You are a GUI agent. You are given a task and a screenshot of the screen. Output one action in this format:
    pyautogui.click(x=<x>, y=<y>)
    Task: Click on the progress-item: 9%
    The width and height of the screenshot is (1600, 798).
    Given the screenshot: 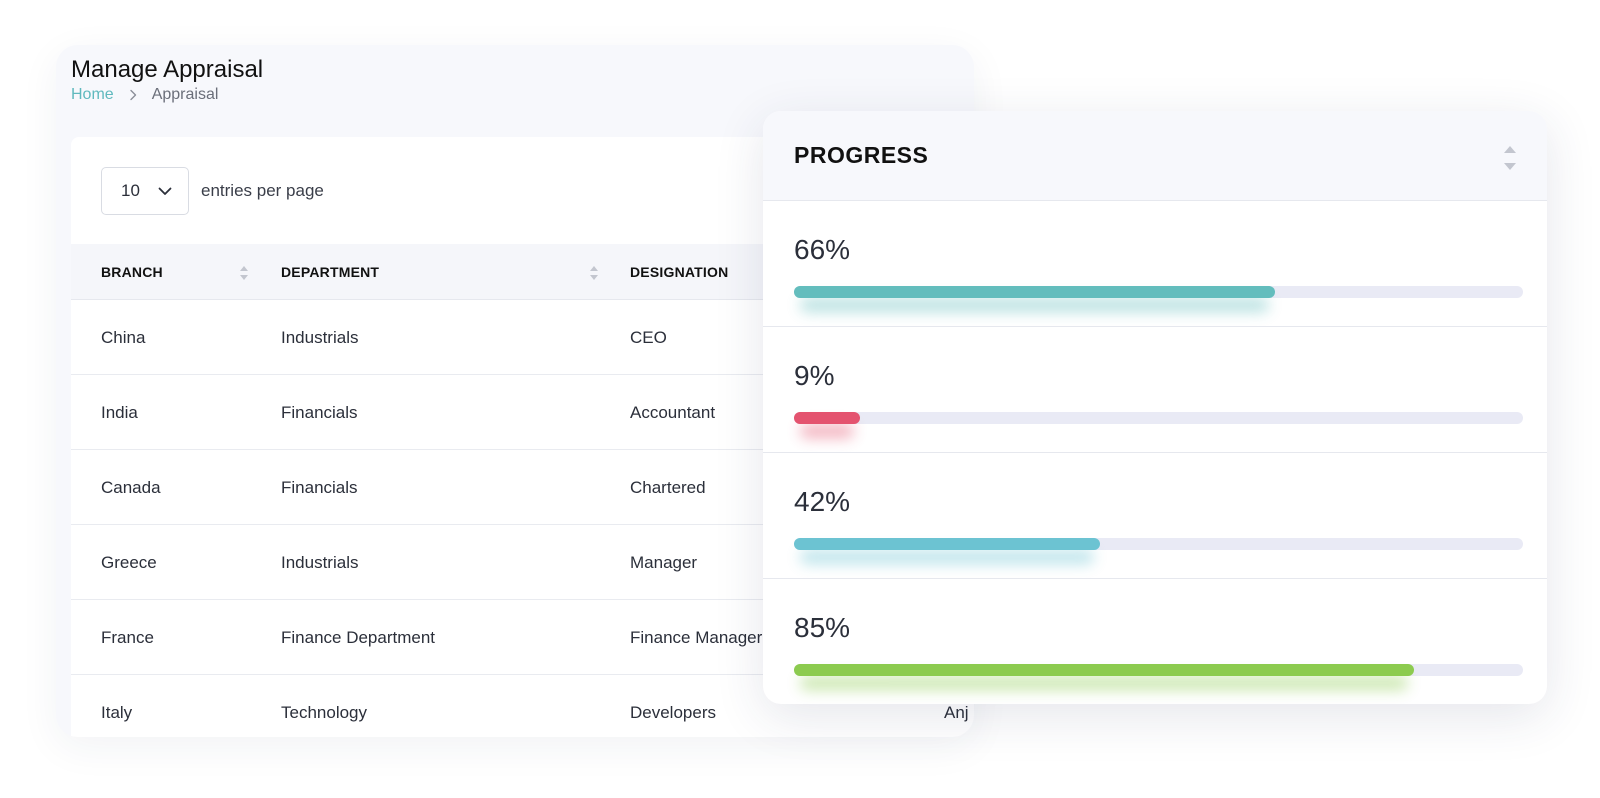 What is the action you would take?
    pyautogui.click(x=1155, y=390)
    